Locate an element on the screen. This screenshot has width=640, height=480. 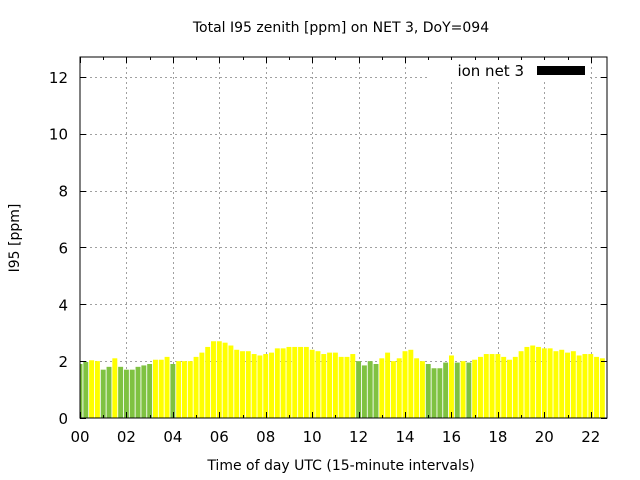
x-tick-label: 06 is located at coordinates (219, 437).